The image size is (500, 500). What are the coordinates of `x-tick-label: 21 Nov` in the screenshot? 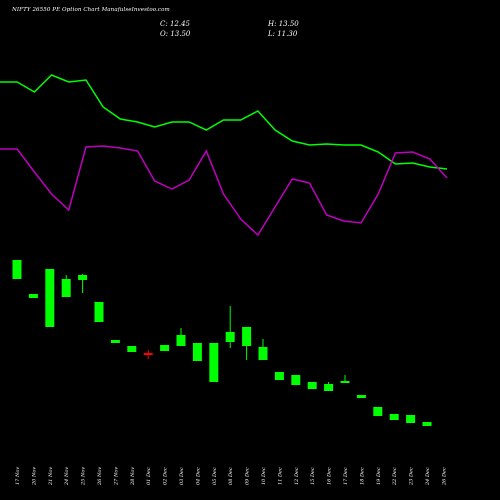 It's located at (51, 476).